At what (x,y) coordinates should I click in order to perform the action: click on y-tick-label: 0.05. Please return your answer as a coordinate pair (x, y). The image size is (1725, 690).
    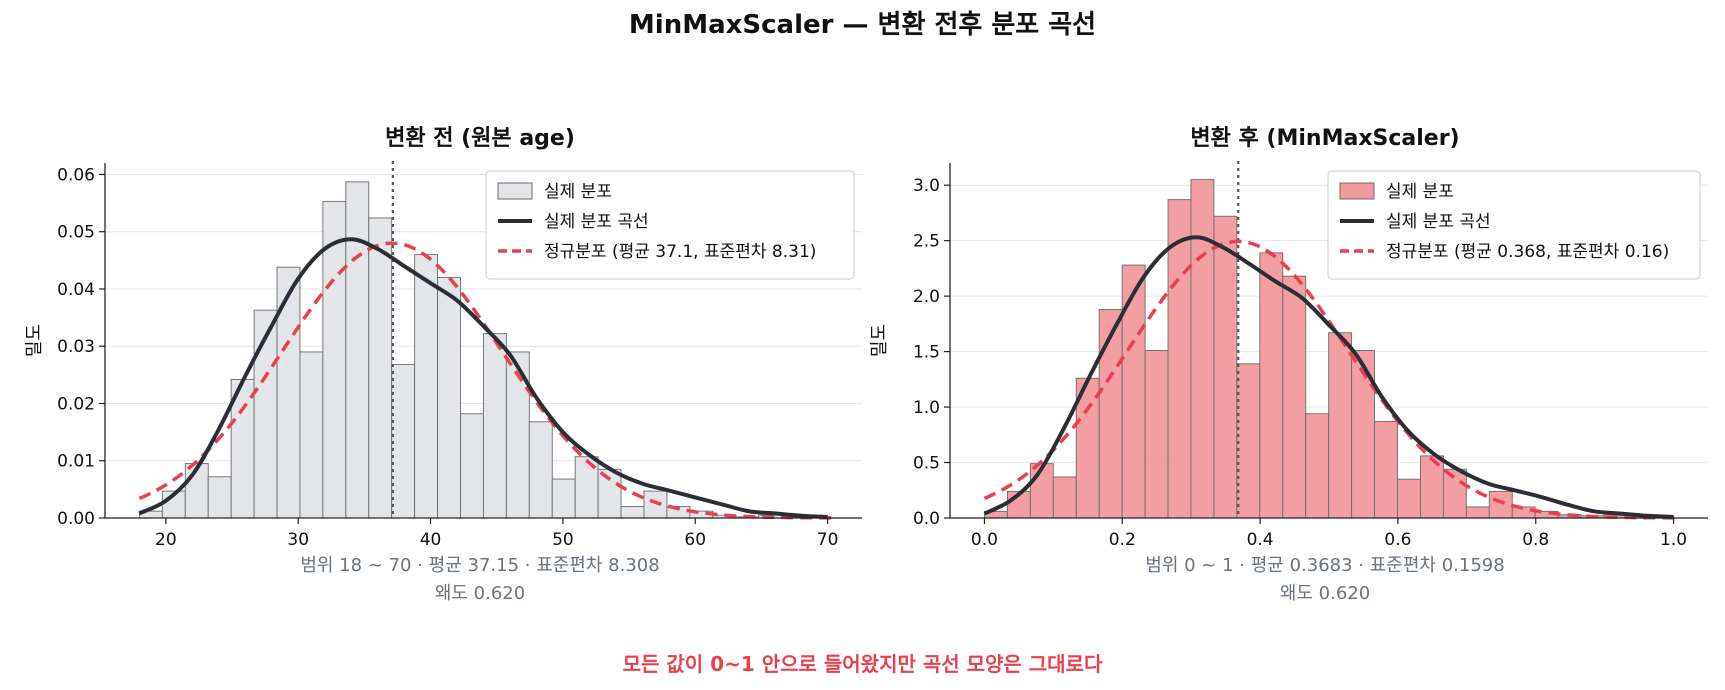
    Looking at the image, I should click on (76, 233).